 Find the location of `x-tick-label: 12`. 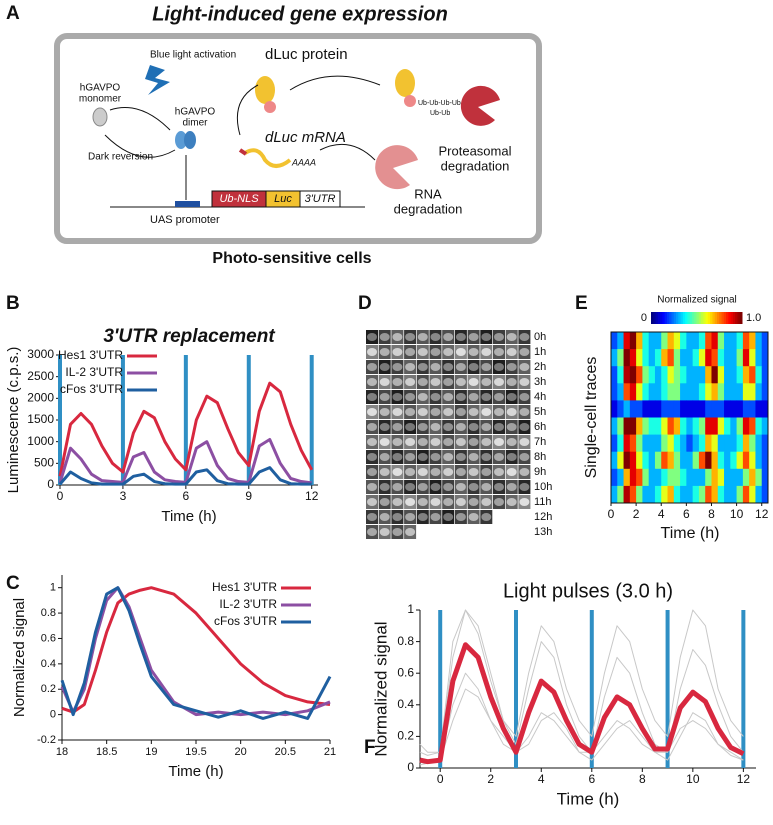

x-tick-label: 12 is located at coordinates (744, 779).